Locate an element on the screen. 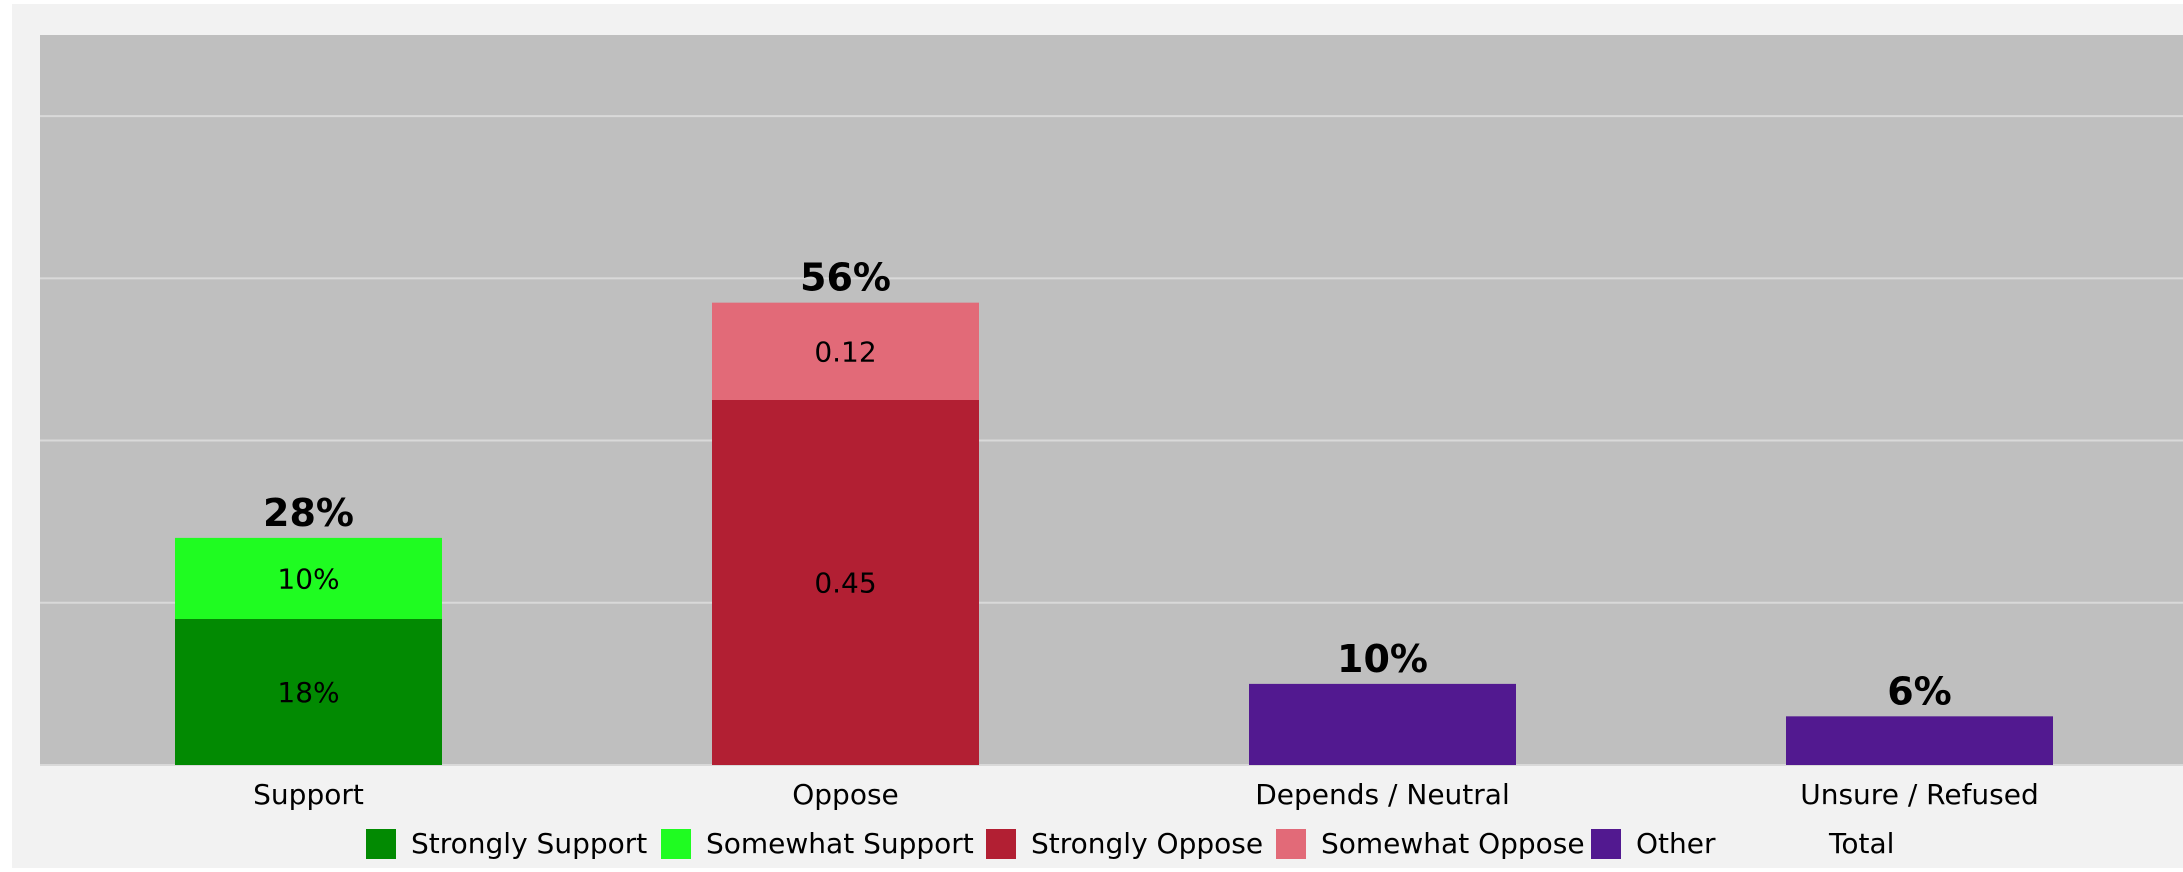  segment-labels: 18% 10% 0.45 0.12 is located at coordinates (576, 522).